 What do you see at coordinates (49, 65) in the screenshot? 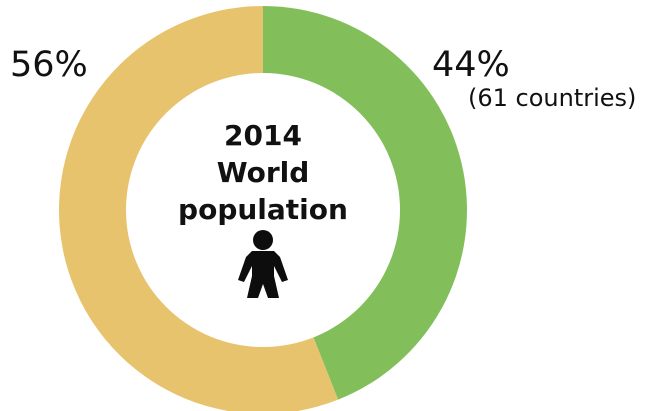
I see `slice-label-yellow: 56%` at bounding box center [49, 65].